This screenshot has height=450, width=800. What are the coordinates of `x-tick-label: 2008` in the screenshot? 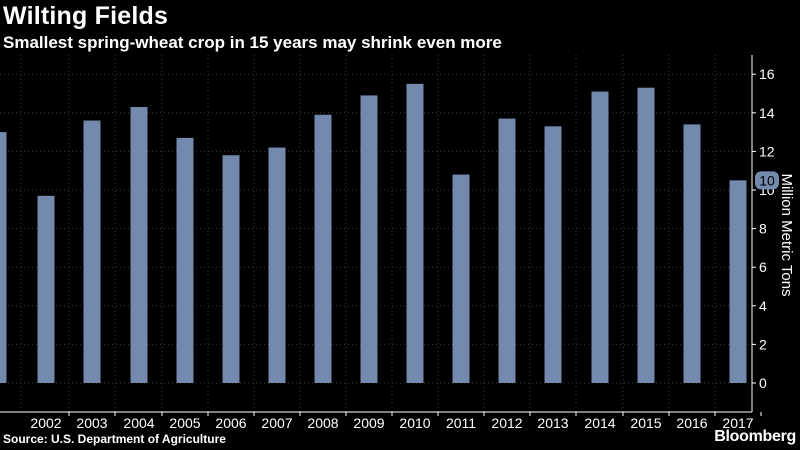 It's located at (322, 423).